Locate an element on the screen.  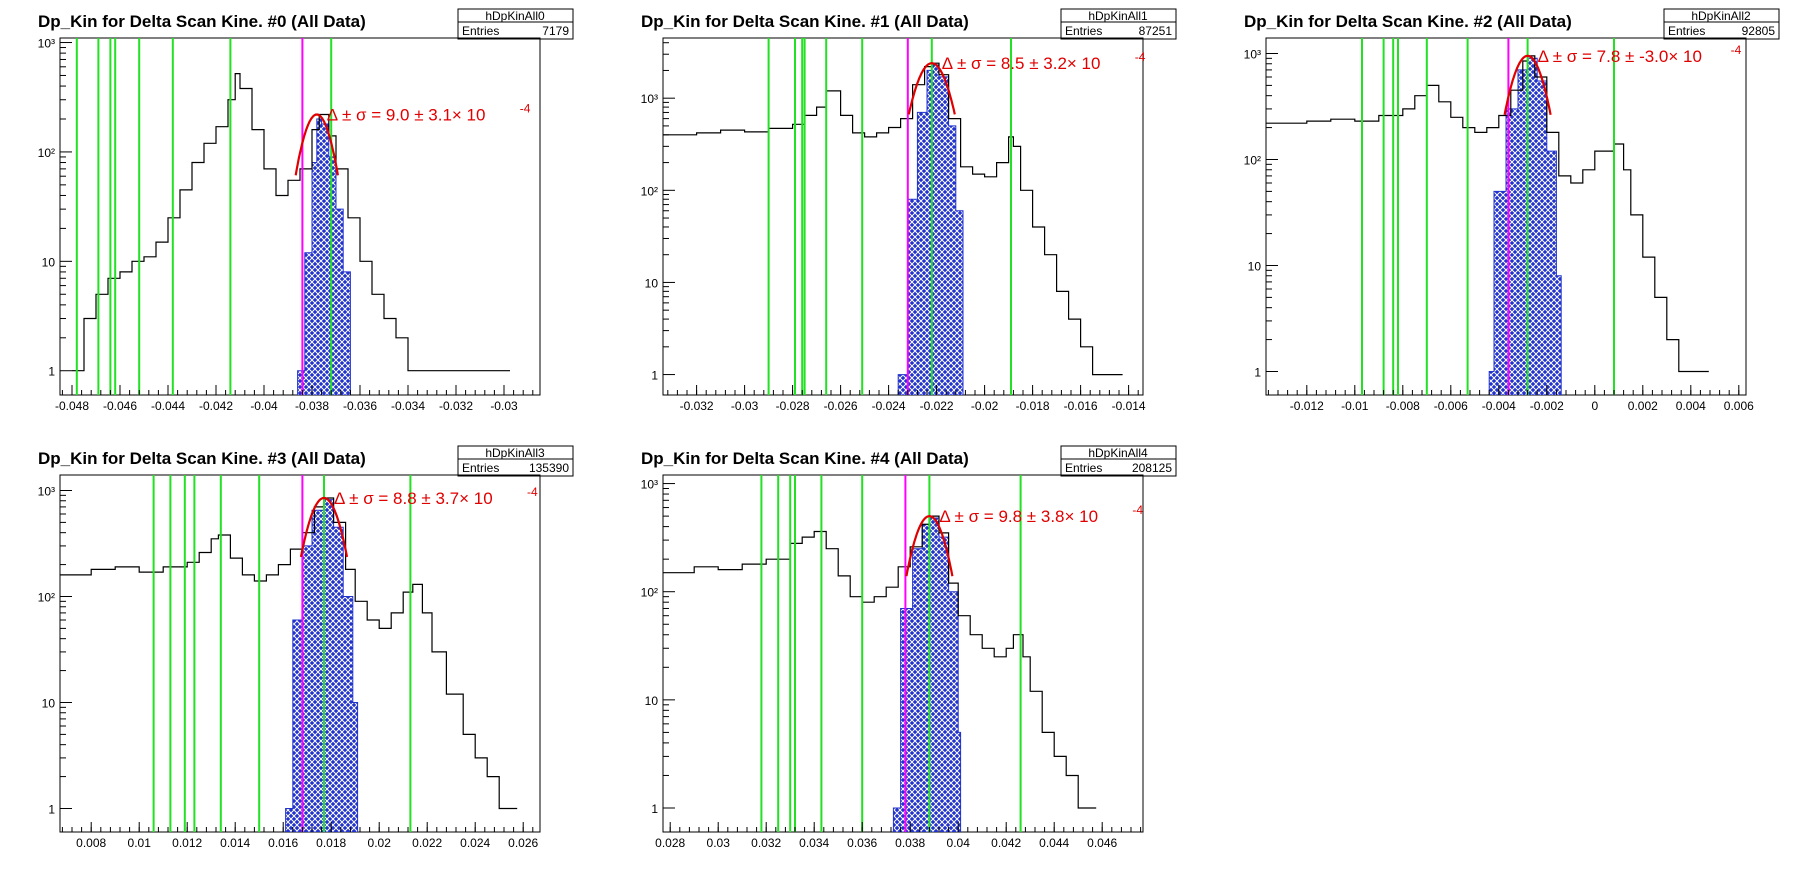
x-tick-label: -0.03 is located at coordinates (504, 406).